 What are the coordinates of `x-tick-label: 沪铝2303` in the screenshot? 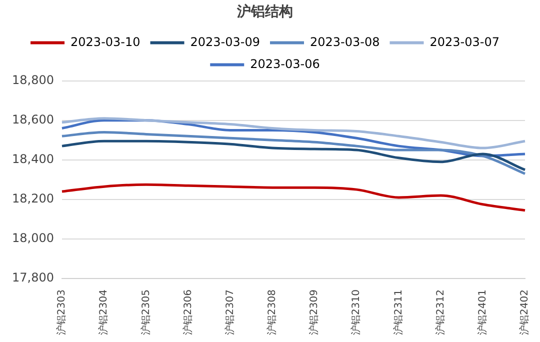 It's located at (62, 313).